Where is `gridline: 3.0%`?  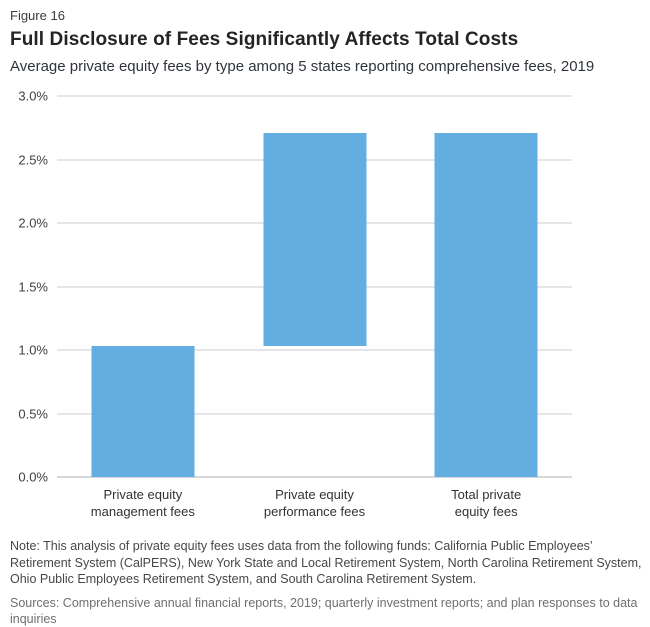 gridline: 3.0% is located at coordinates (295, 96).